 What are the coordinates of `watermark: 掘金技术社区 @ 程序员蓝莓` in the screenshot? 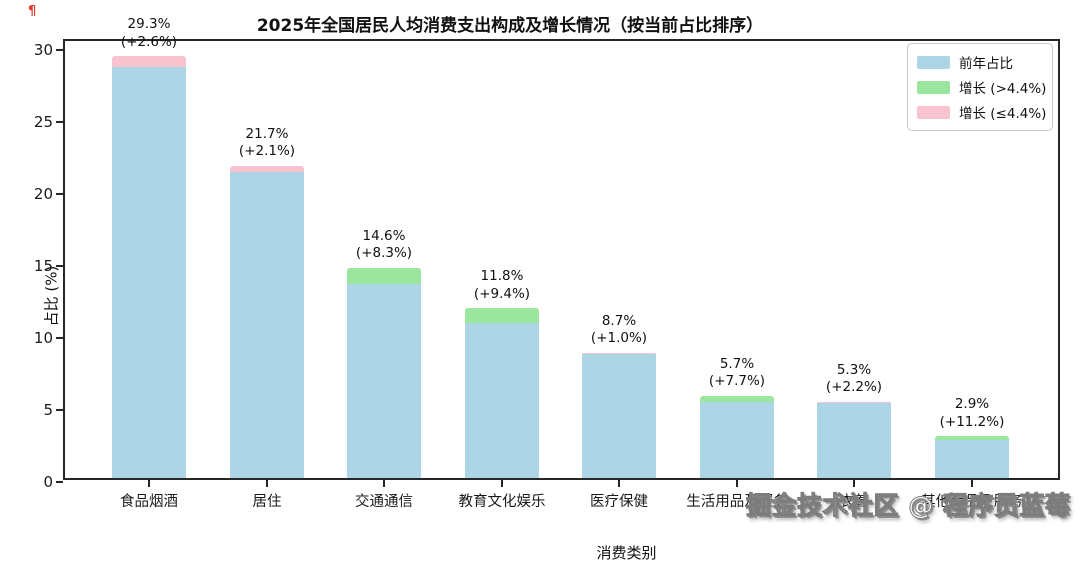 It's located at (908, 506).